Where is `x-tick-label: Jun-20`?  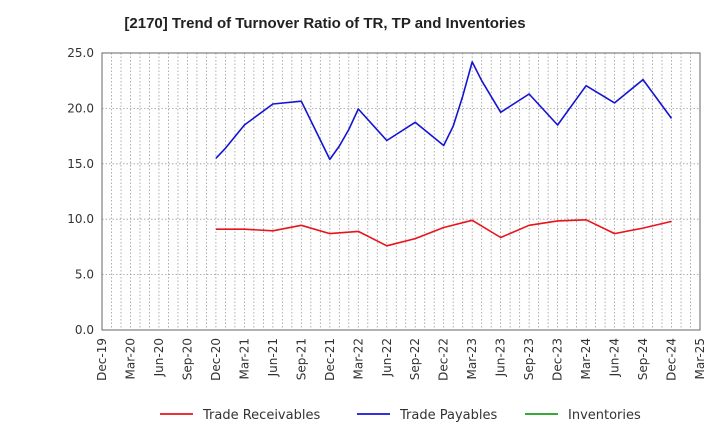 x-tick-label: Jun-20 is located at coordinates (159, 357).